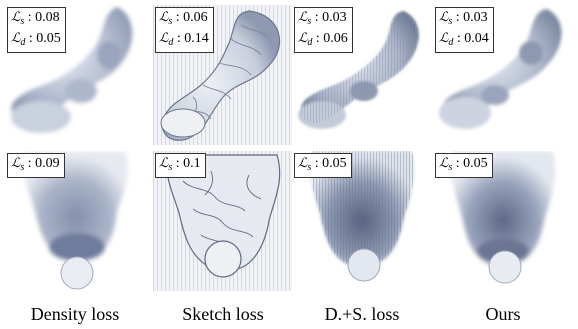 Image resolution: width=578 pixels, height=329 pixels. I want to click on loss-label-box: ℒs : 0.03 ℒd : 0.06, so click(323, 30).